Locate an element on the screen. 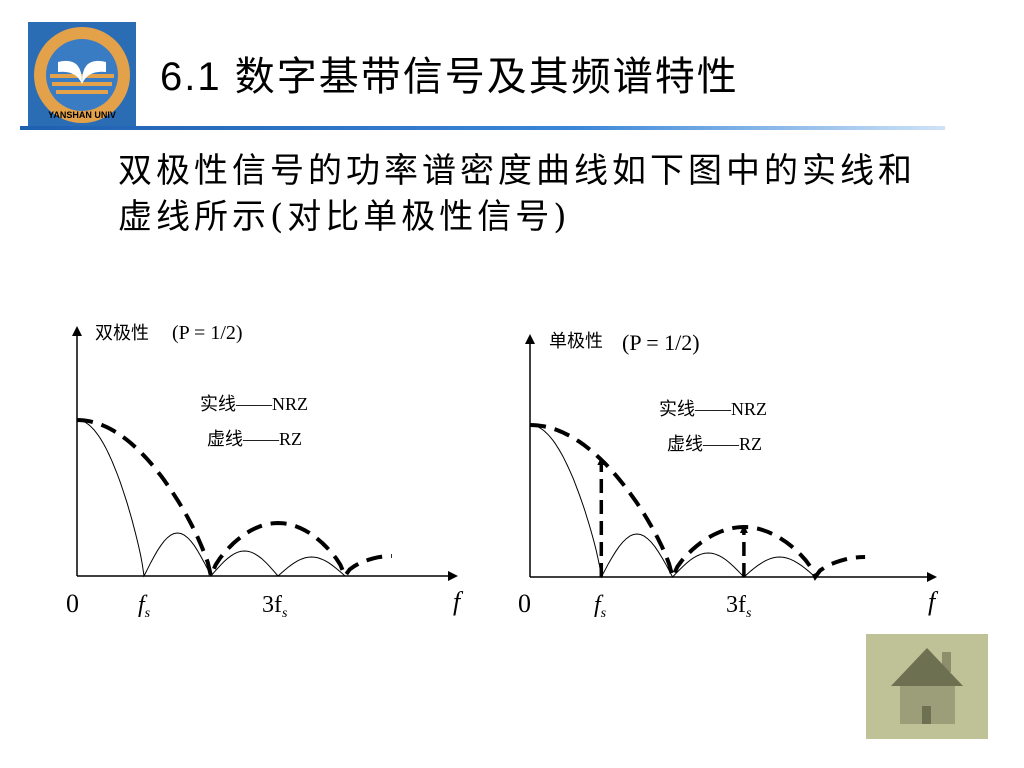 Image resolution: width=1024 pixels, height=768 pixels. body-text: 双极性信号的功率谱密度曲线如下图中的实线和虚线所示(对比单极性信号) is located at coordinates (517, 194).